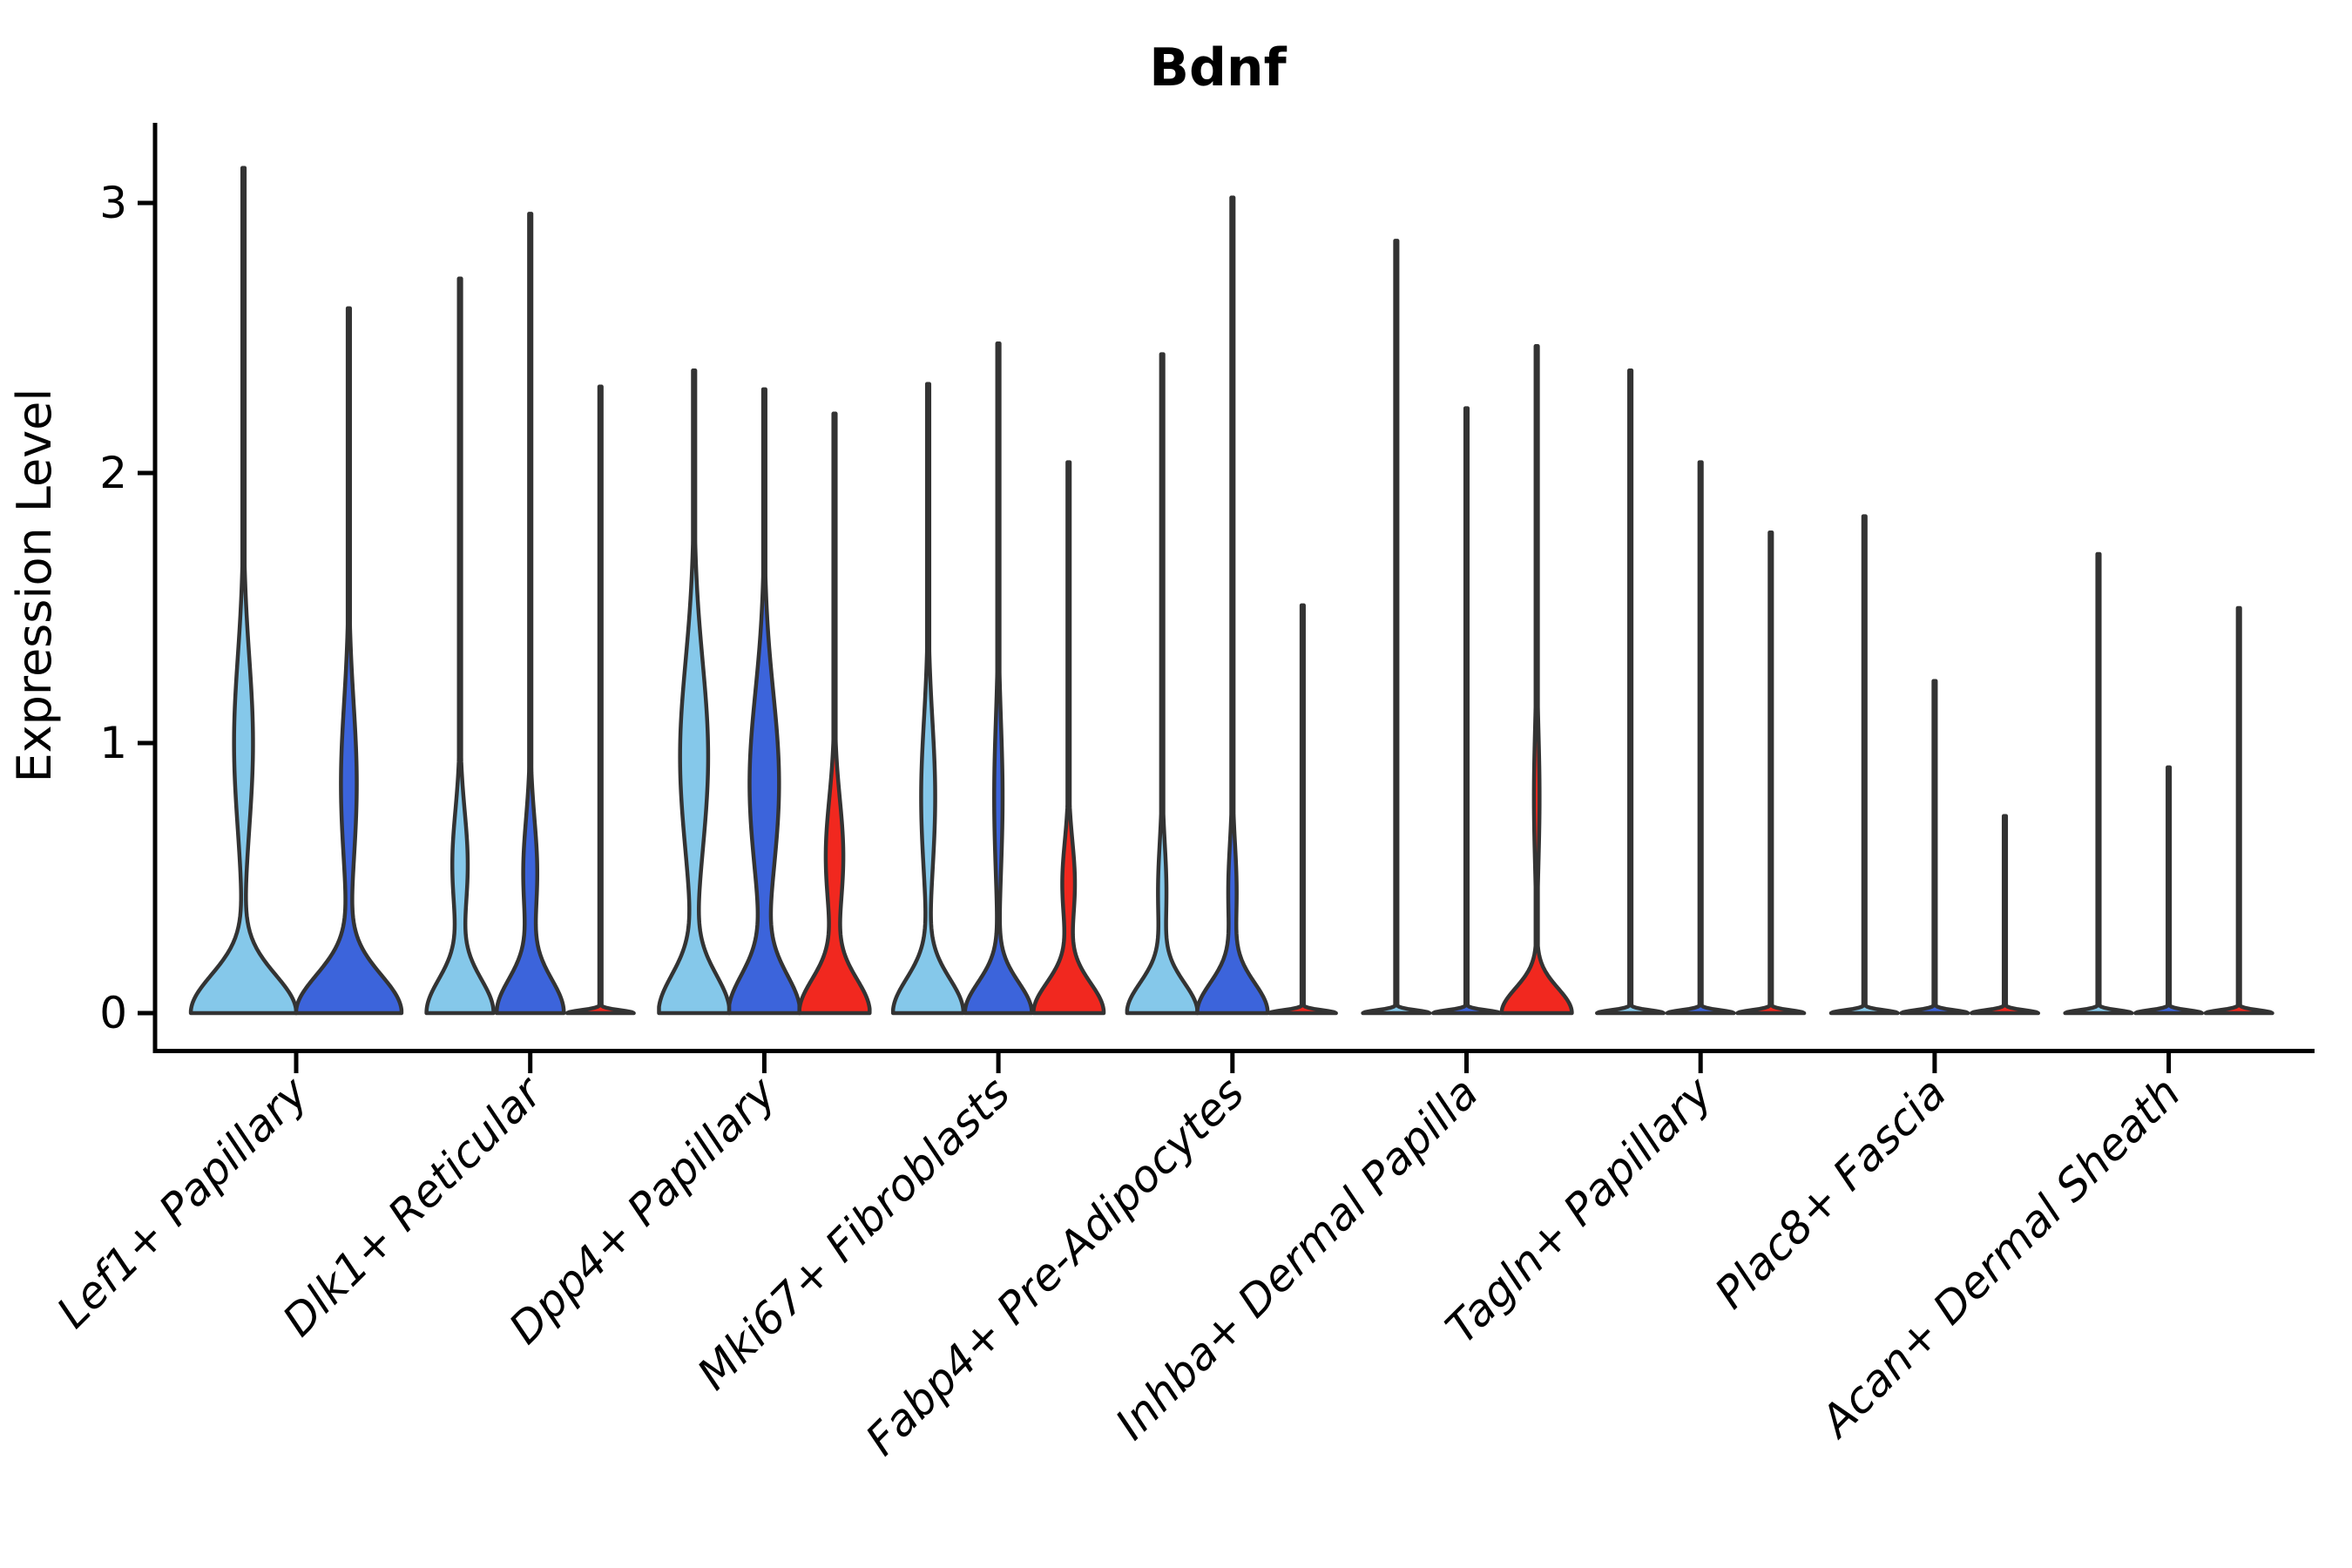  Describe the element at coordinates (1467, 711) in the screenshot. I see `violin-5-blue` at that location.